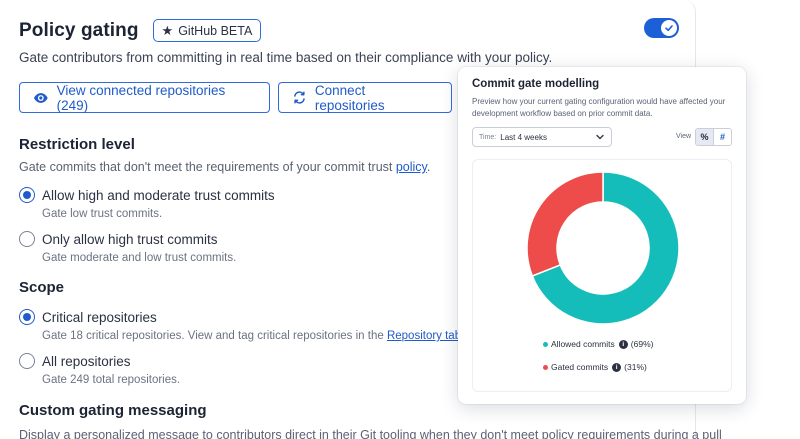  What do you see at coordinates (605, 248) in the screenshot?
I see `donut-slice-allowed-commits` at bounding box center [605, 248].